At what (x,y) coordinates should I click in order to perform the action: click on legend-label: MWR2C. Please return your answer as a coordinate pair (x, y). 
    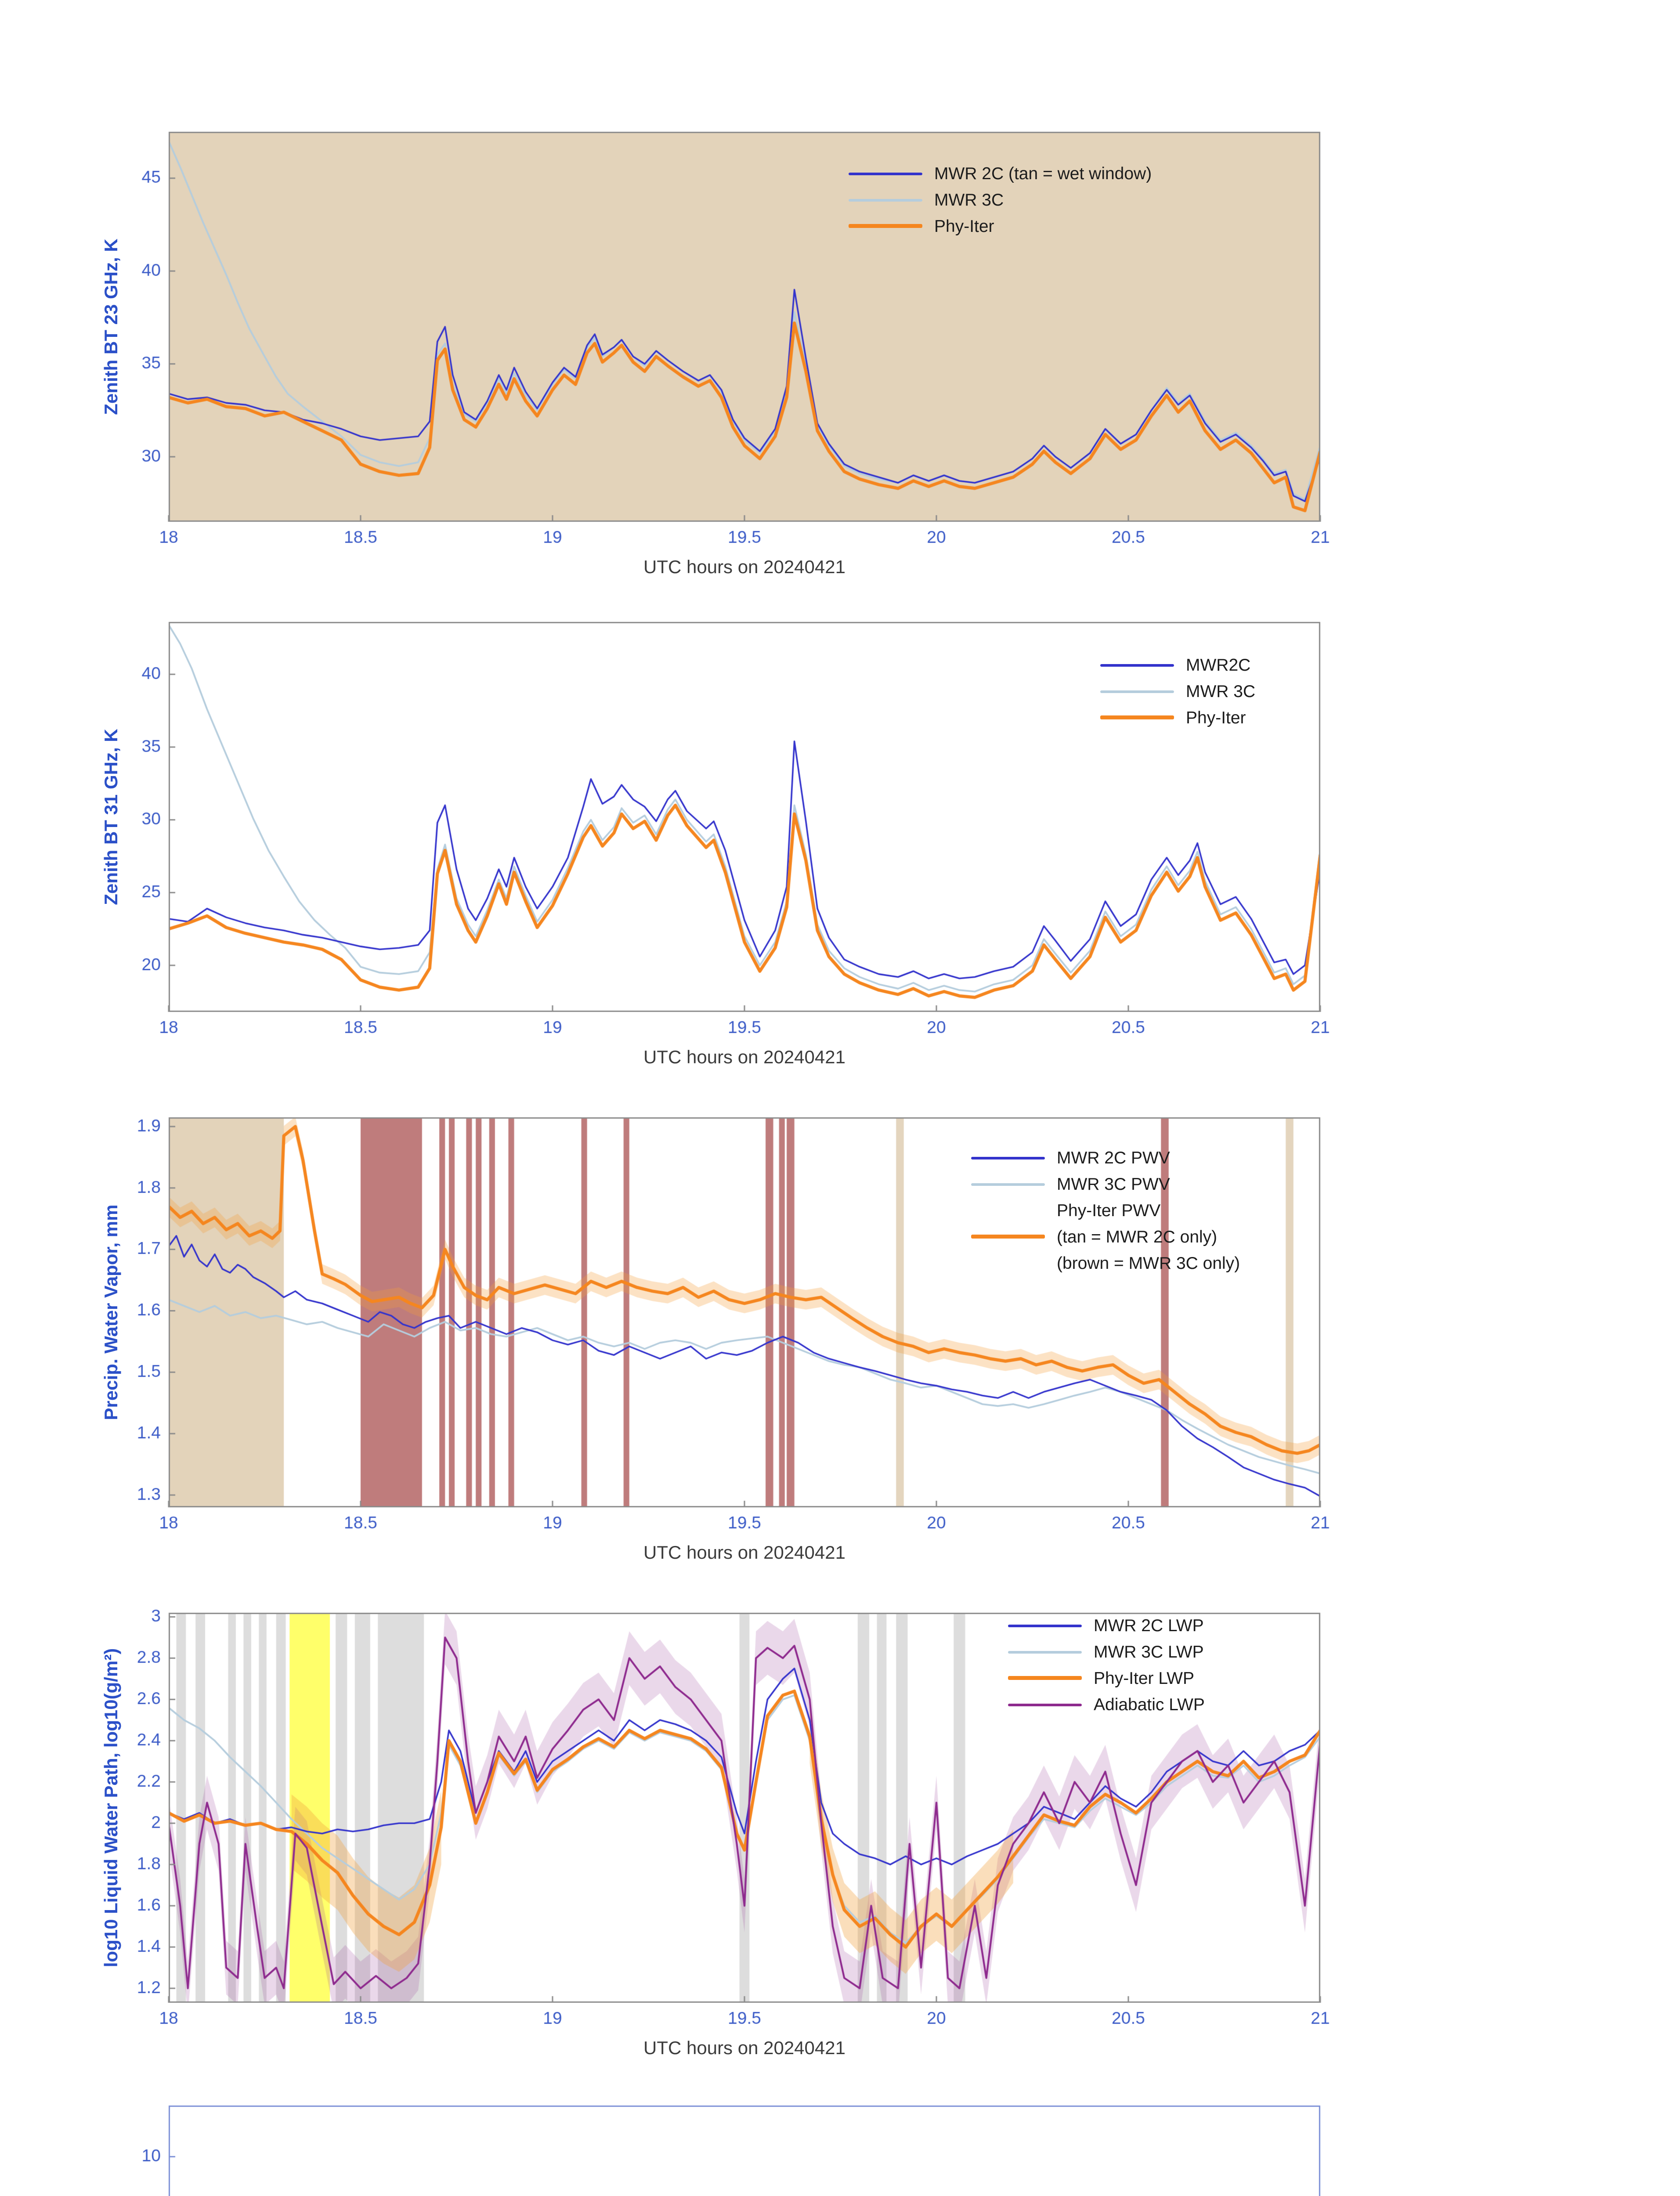
    Looking at the image, I should click on (1218, 665).